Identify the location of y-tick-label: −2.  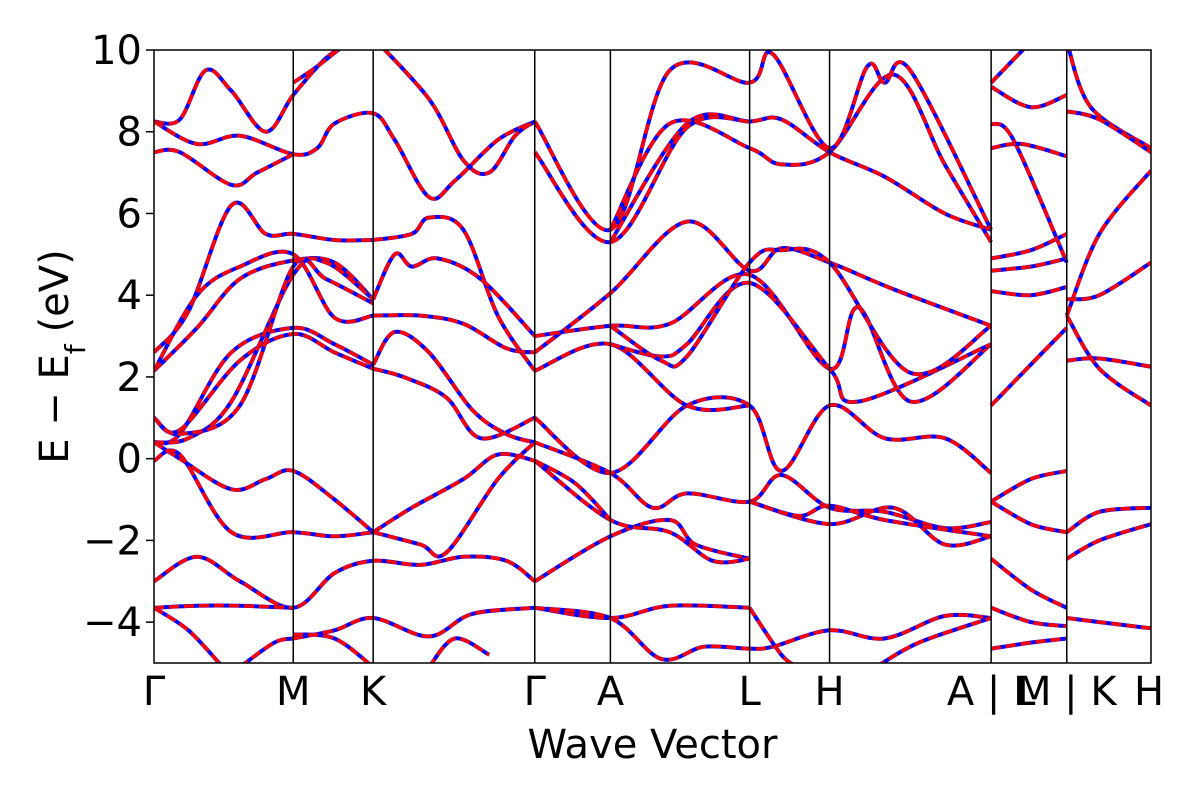
(112, 541).